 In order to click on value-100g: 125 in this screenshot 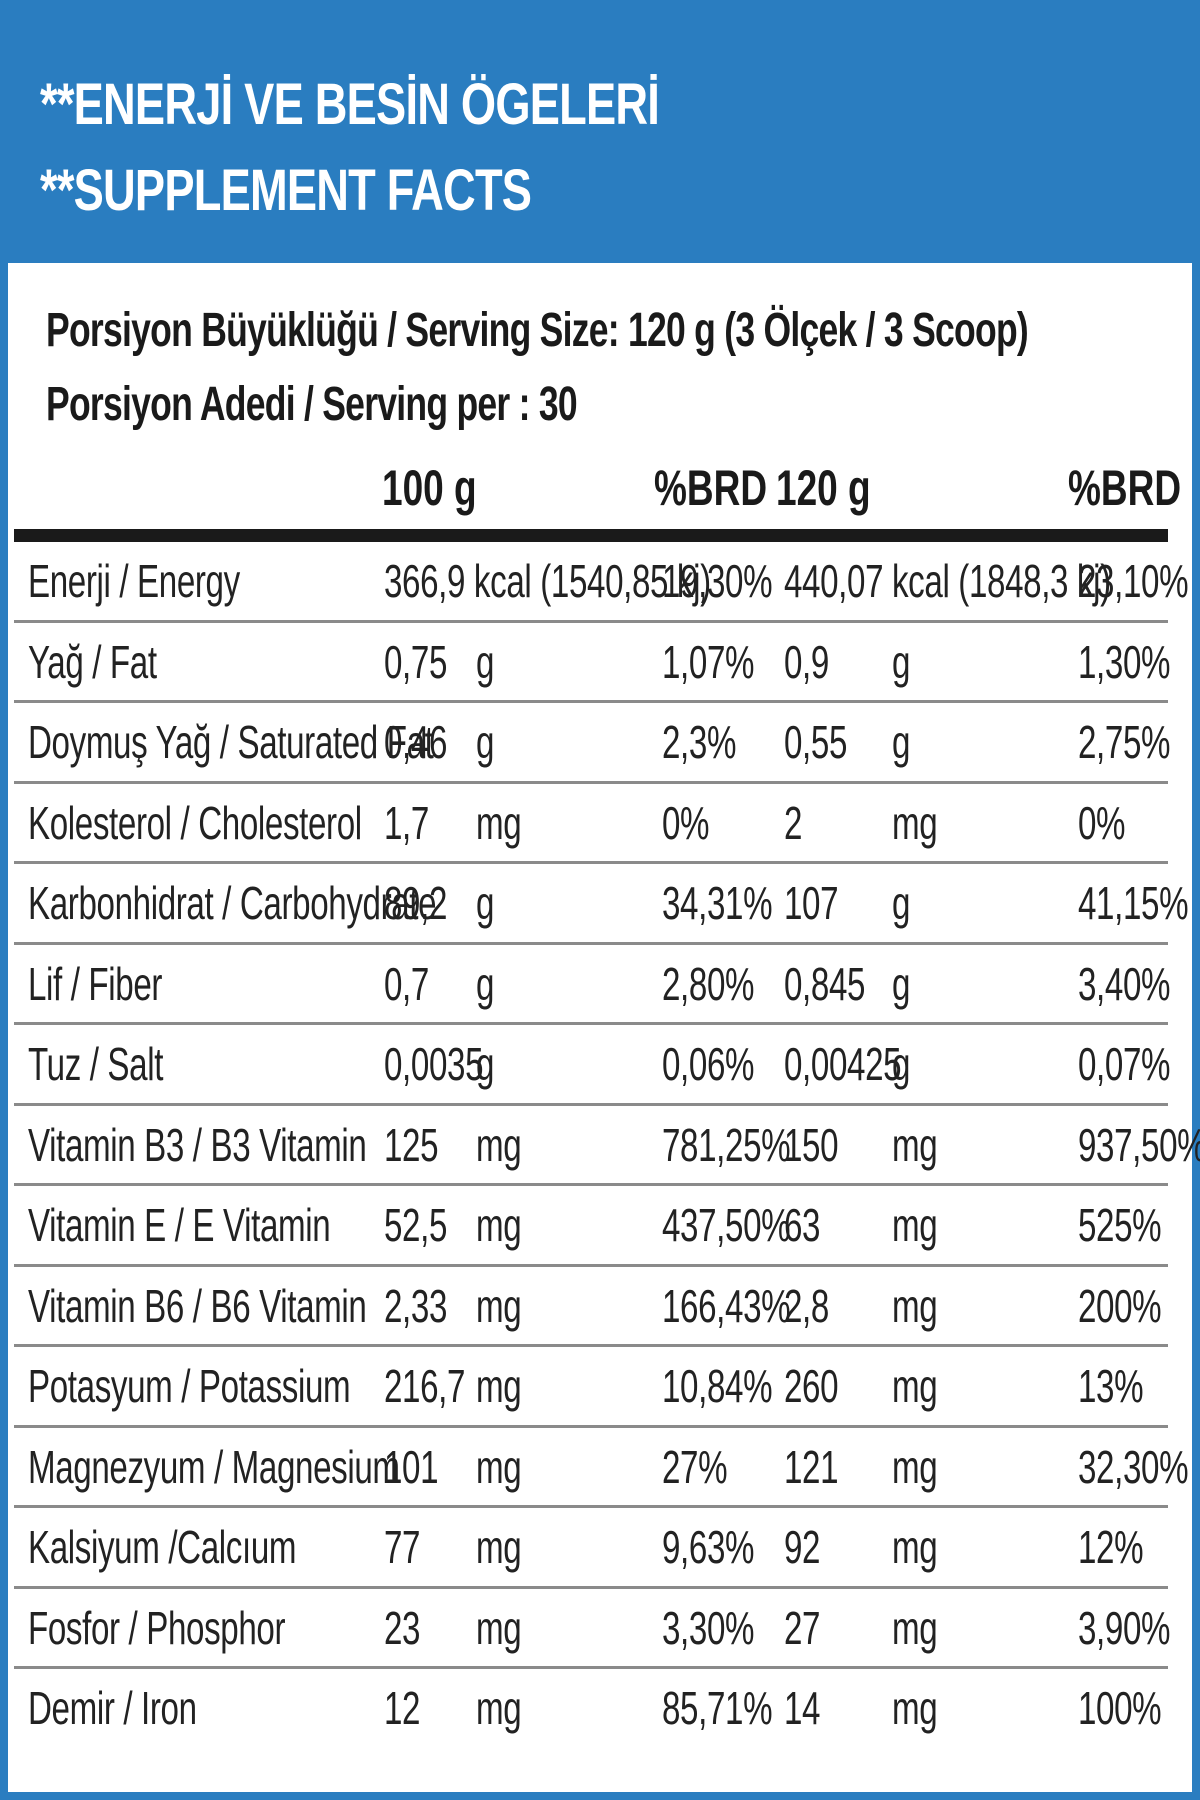, I will do `click(411, 1144)`.